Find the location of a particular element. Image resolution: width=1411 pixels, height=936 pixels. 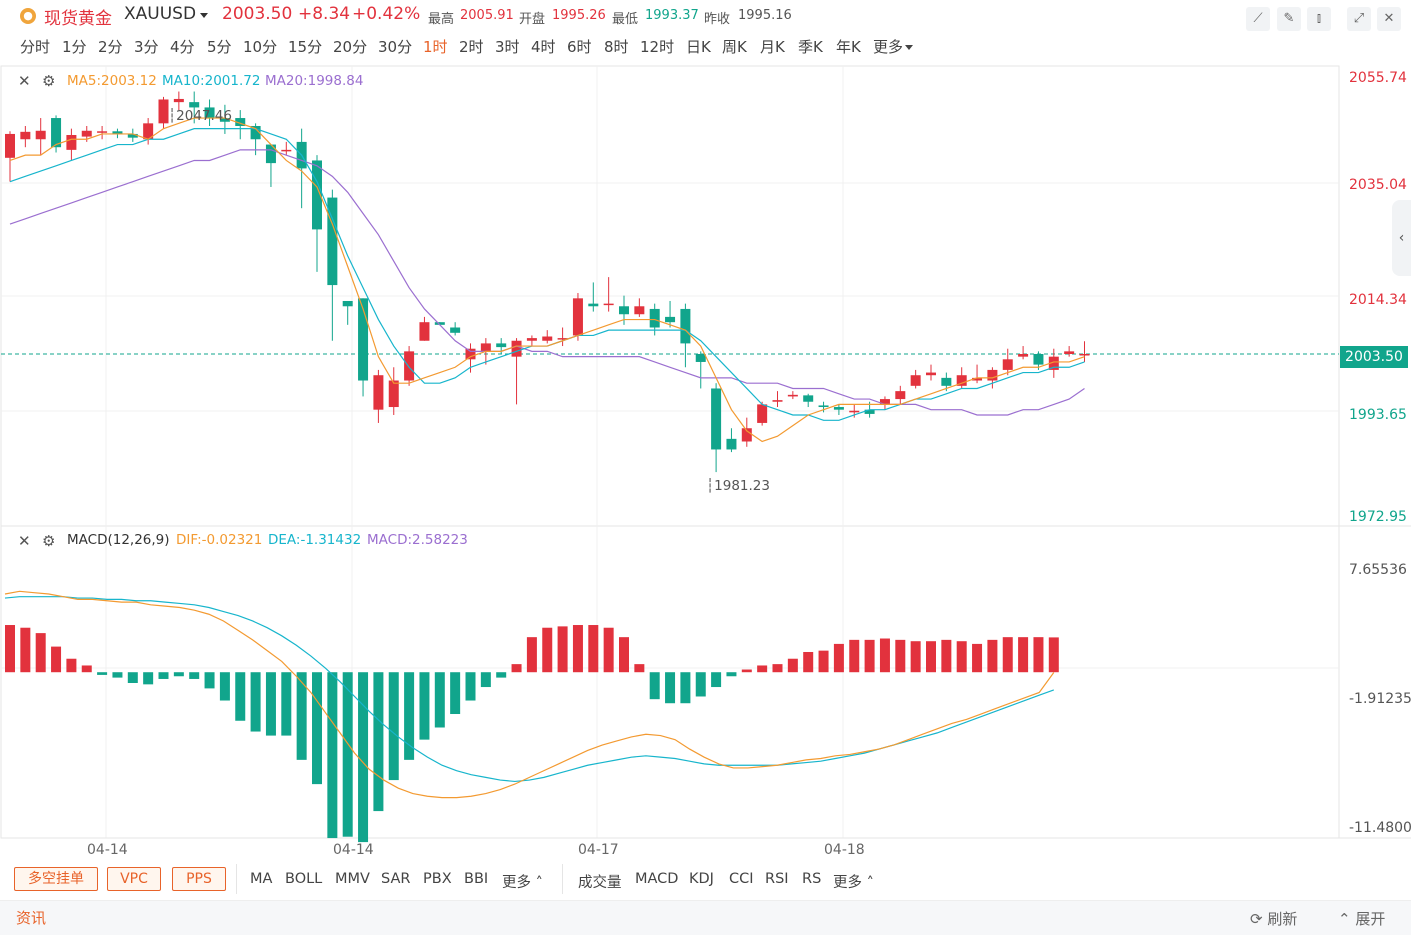

indicator-mmv: MMV is located at coordinates (352, 879).